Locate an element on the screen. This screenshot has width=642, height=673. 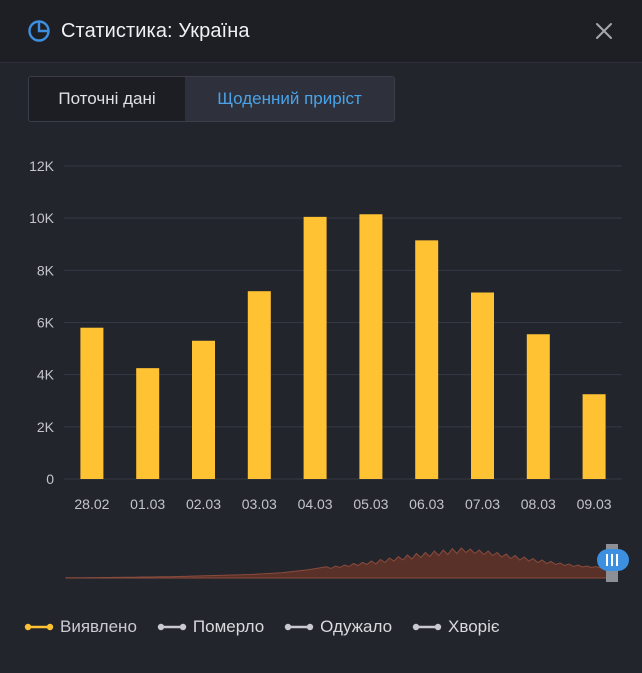
legend-label: Одужало is located at coordinates (356, 626).